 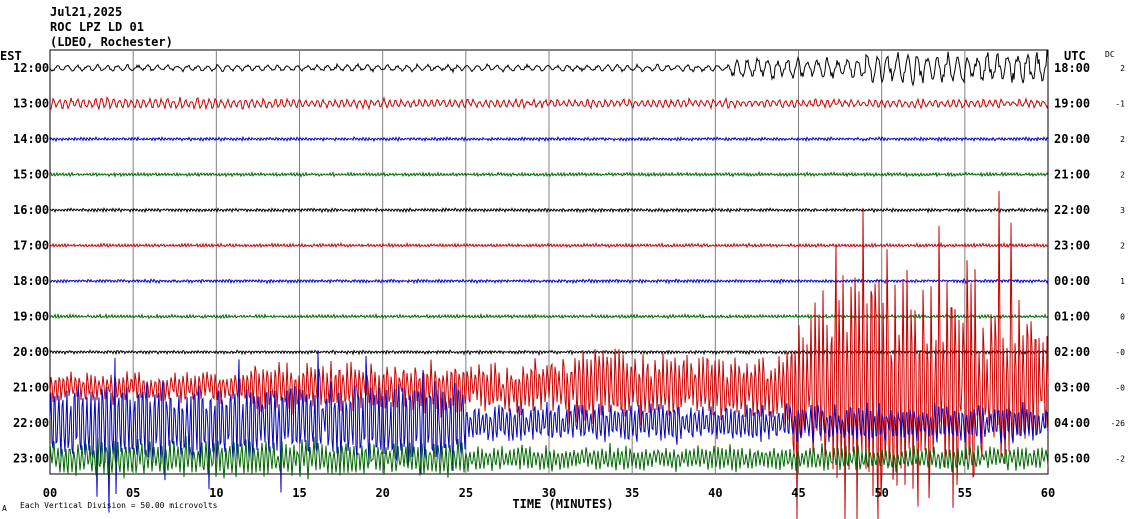 I want to click on x-tick-15: 15, so click(x=299, y=493).